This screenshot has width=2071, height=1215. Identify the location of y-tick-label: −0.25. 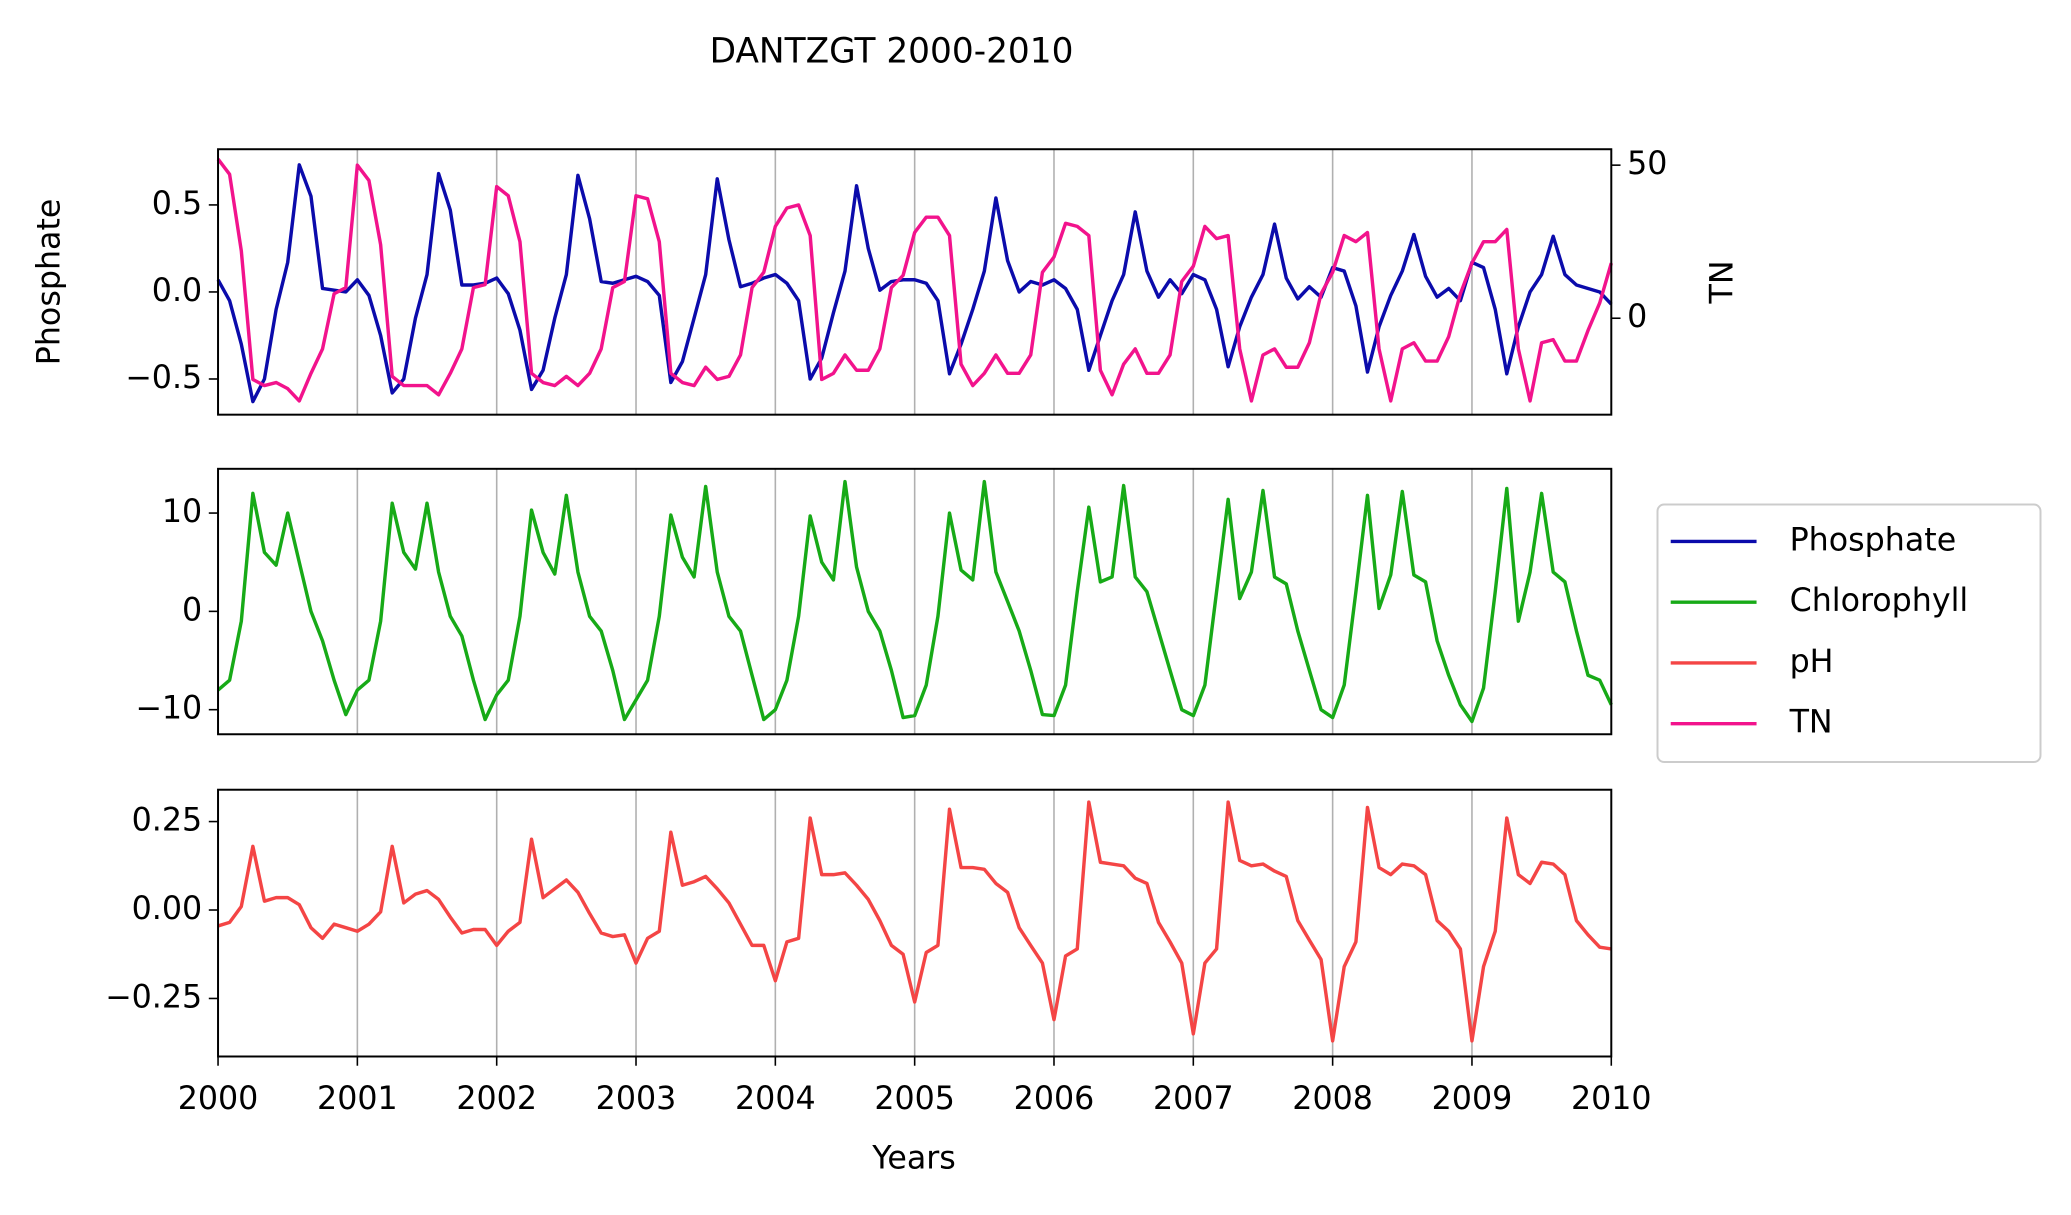
(153, 997).